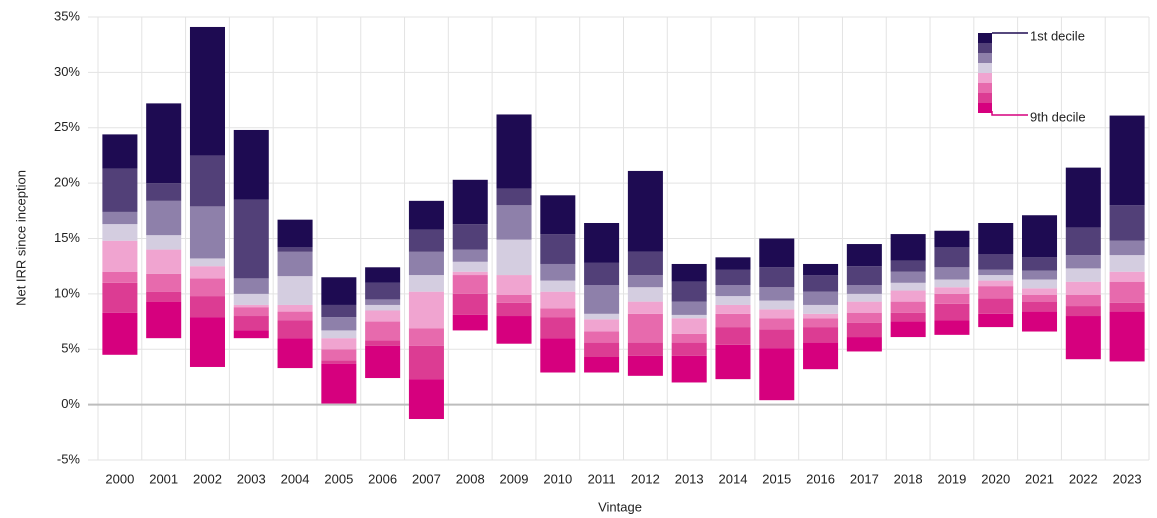  Describe the element at coordinates (995, 478) in the screenshot. I see `x-tick-label: 2020` at that location.